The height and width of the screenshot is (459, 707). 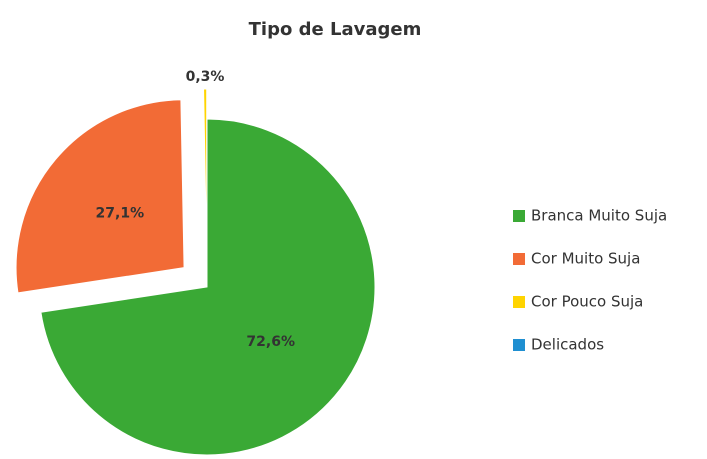 What do you see at coordinates (205, 77) in the screenshot?
I see `data-label: 0,3%` at bounding box center [205, 77].